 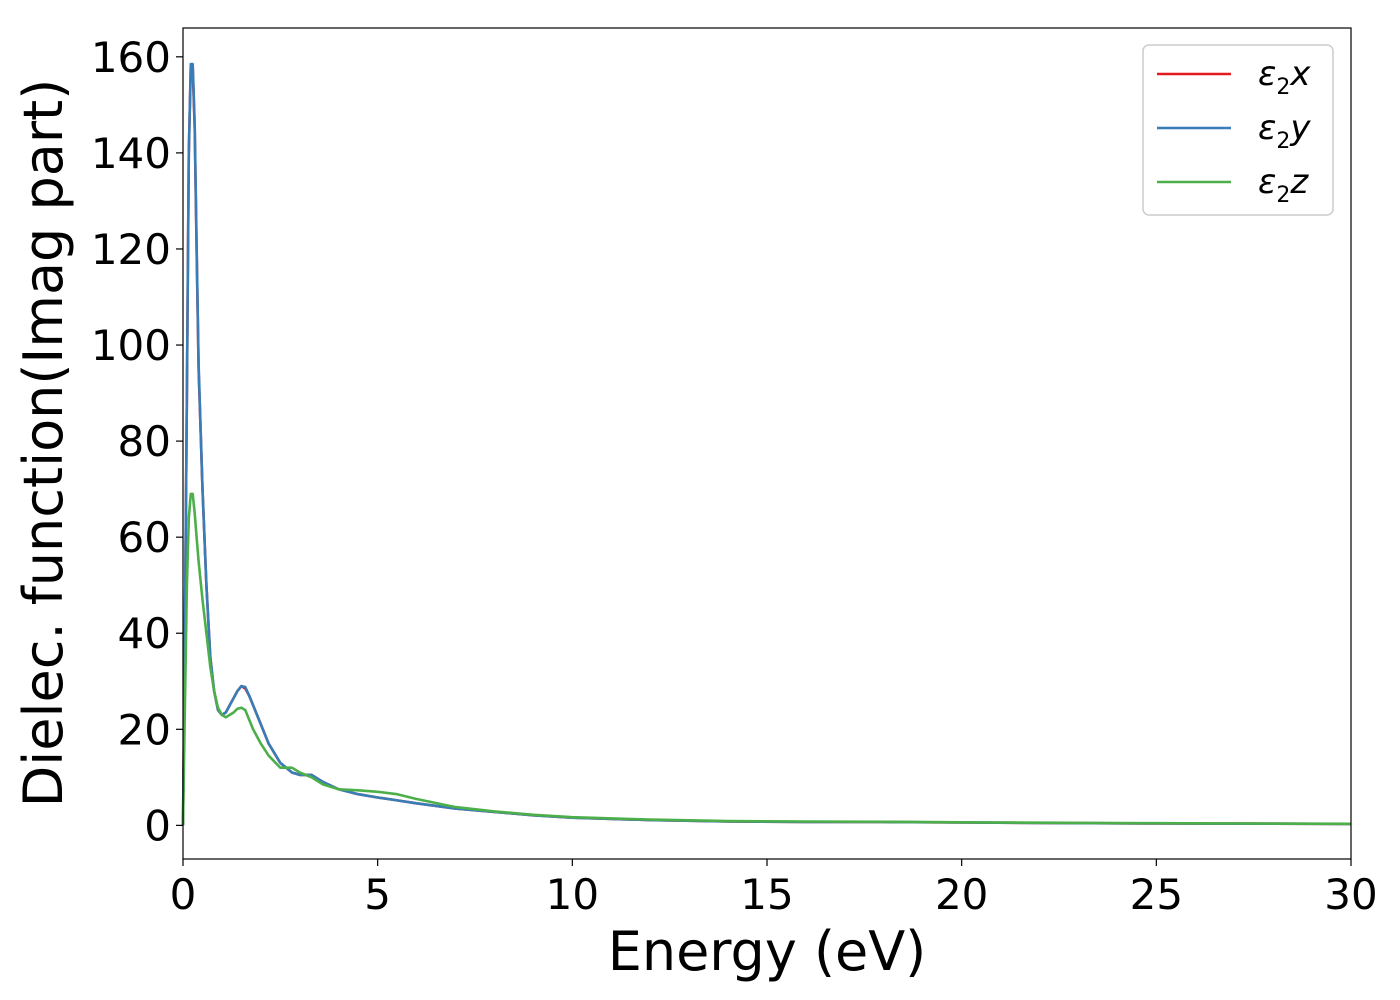 I want to click on legend-label-z: ε2z, so click(x=1283, y=185).